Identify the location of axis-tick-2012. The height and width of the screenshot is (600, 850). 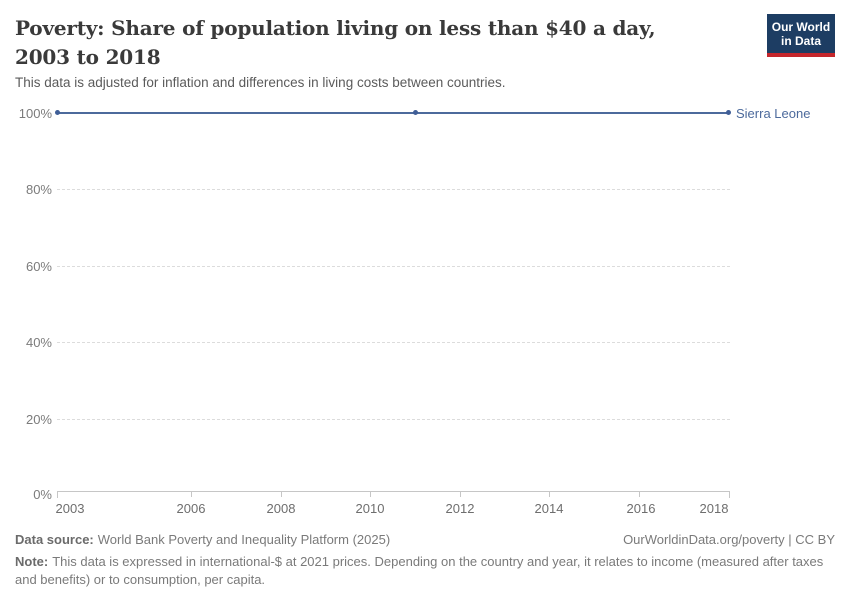
(460, 494).